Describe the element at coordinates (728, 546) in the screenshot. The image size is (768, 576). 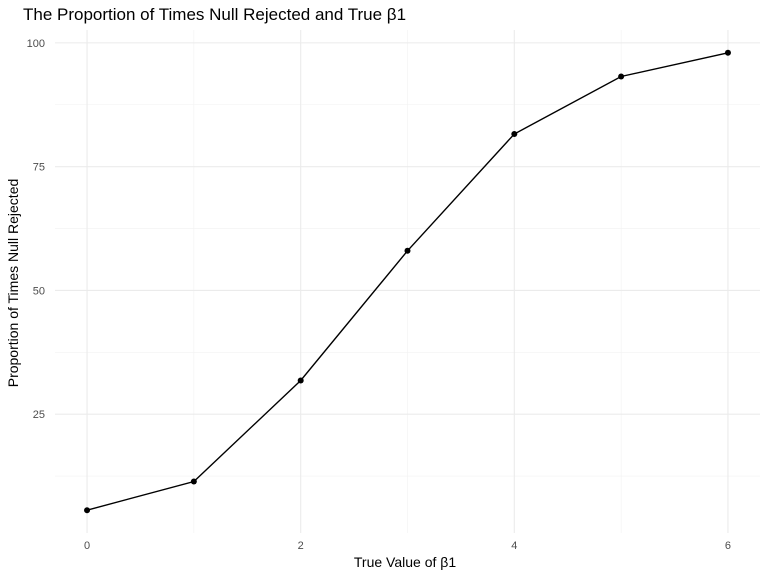
I see `x-tick-label: 6` at that location.